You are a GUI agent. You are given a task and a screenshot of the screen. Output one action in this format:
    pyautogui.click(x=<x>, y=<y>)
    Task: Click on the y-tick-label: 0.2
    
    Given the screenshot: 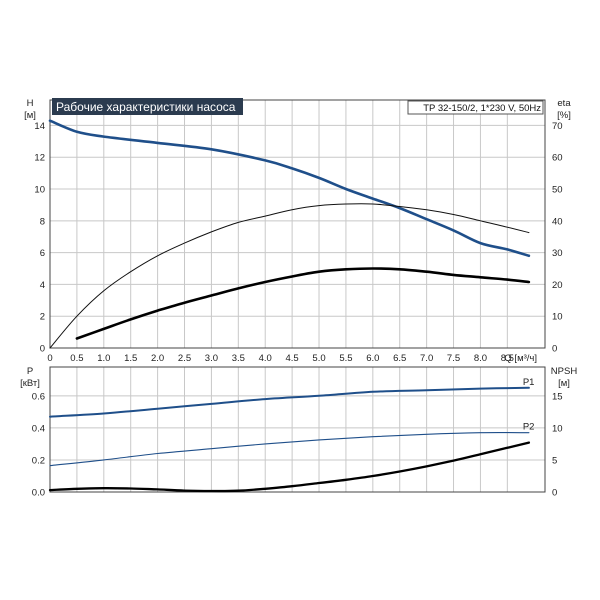 What is the action you would take?
    pyautogui.click(x=38, y=460)
    